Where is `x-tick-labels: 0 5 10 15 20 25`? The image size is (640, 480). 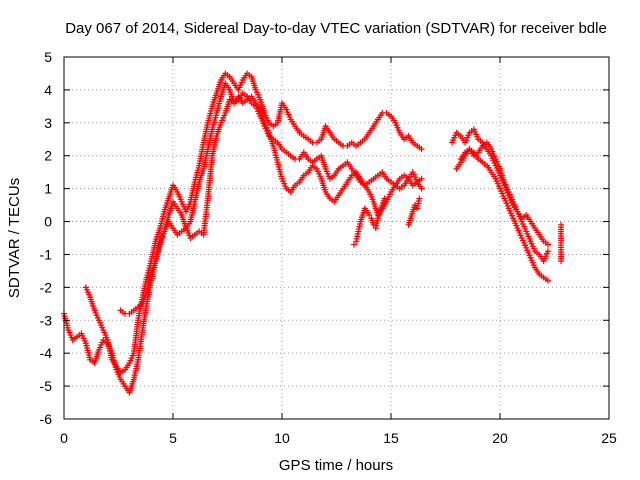
x-tick-labels: 0 5 10 15 20 25 is located at coordinates (338, 438).